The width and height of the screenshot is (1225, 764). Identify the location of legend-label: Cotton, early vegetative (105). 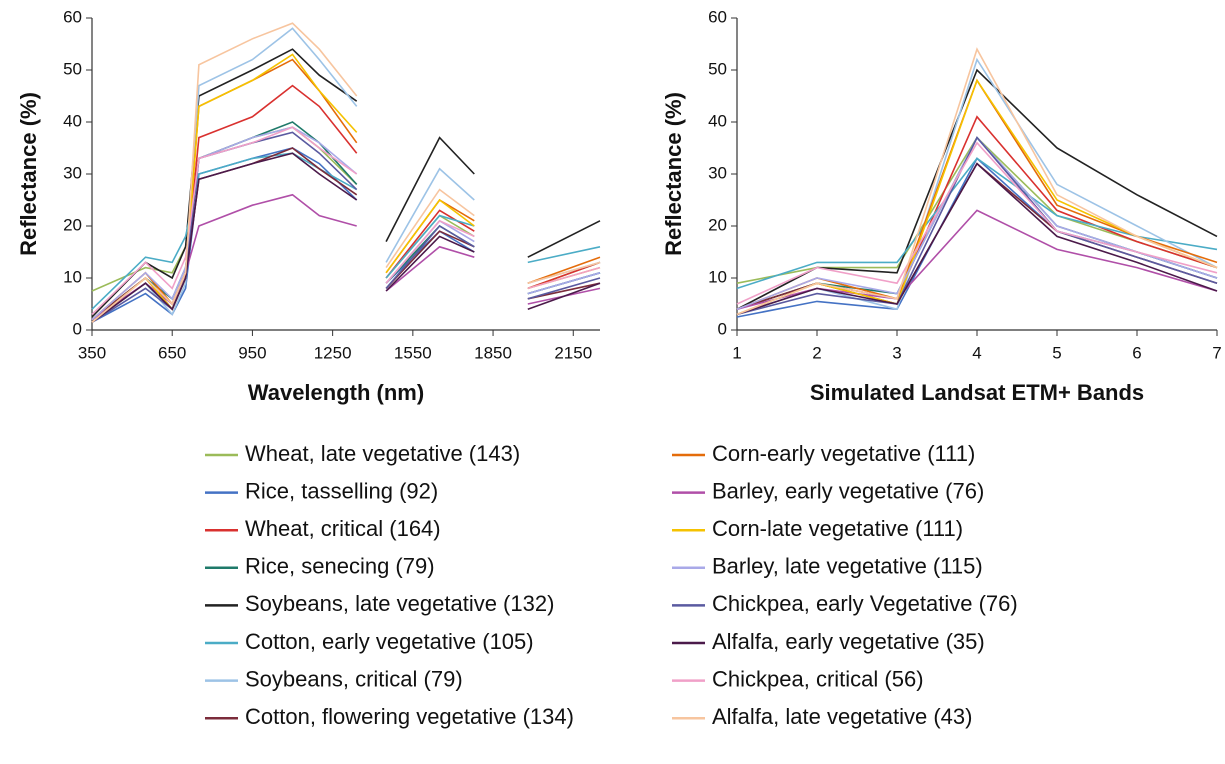
(389, 641).